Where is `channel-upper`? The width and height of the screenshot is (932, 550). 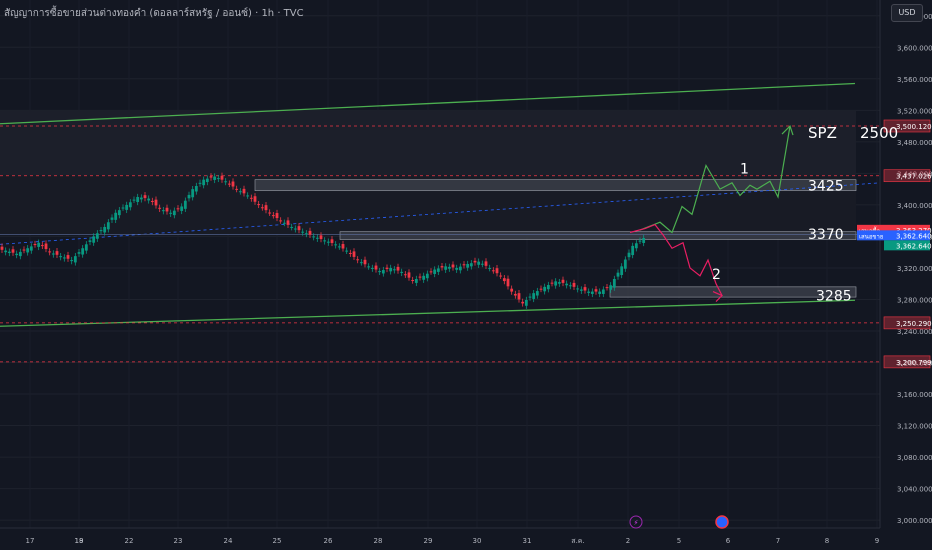 channel-upper is located at coordinates (428, 103).